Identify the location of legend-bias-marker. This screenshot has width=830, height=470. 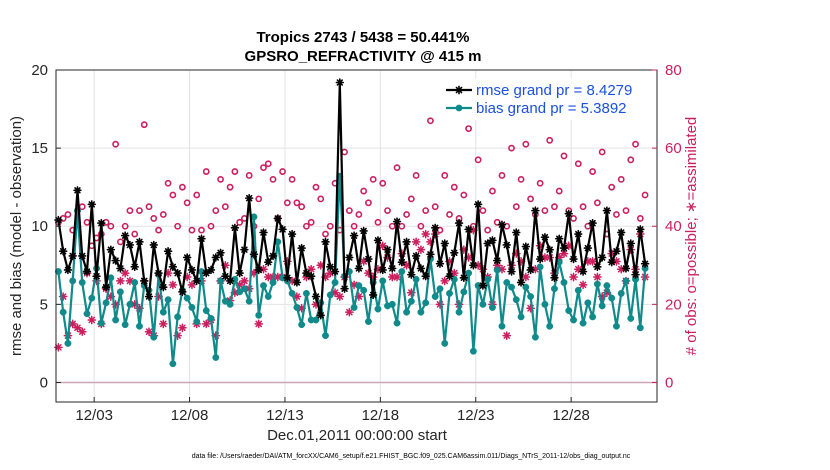
(459, 108).